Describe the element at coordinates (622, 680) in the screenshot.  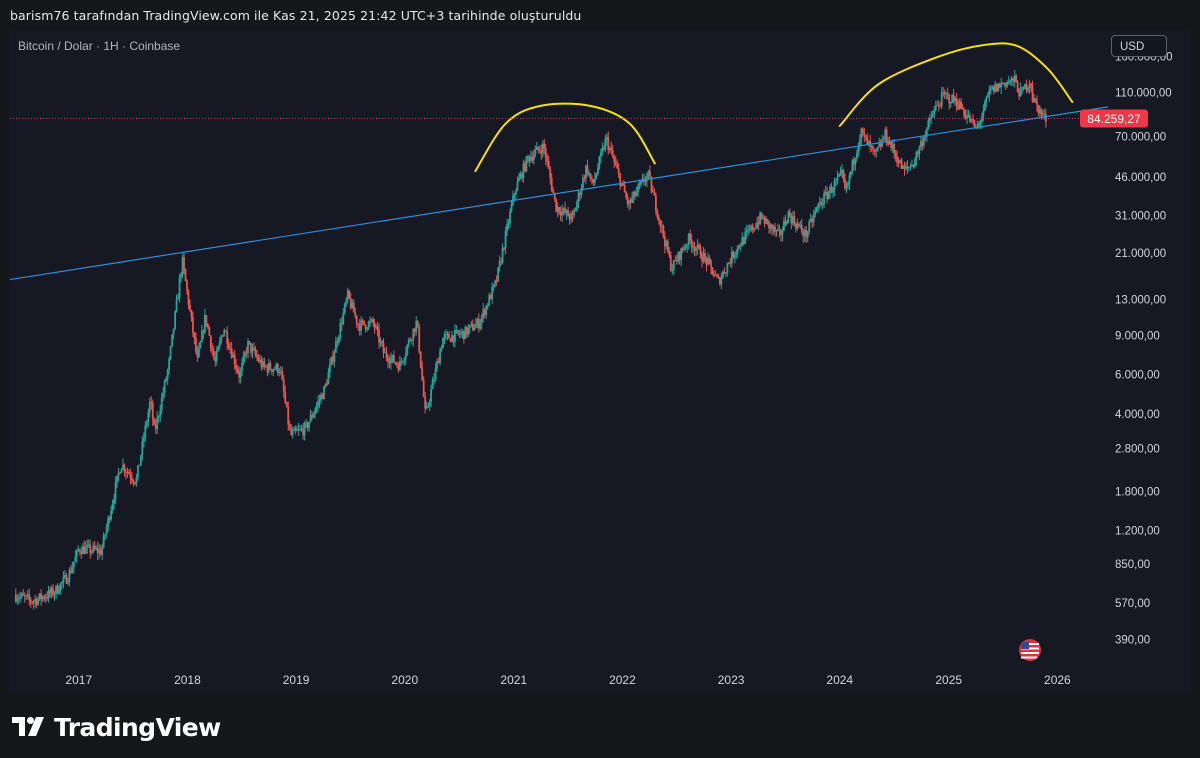
I see `x-tick-label: 2022` at that location.